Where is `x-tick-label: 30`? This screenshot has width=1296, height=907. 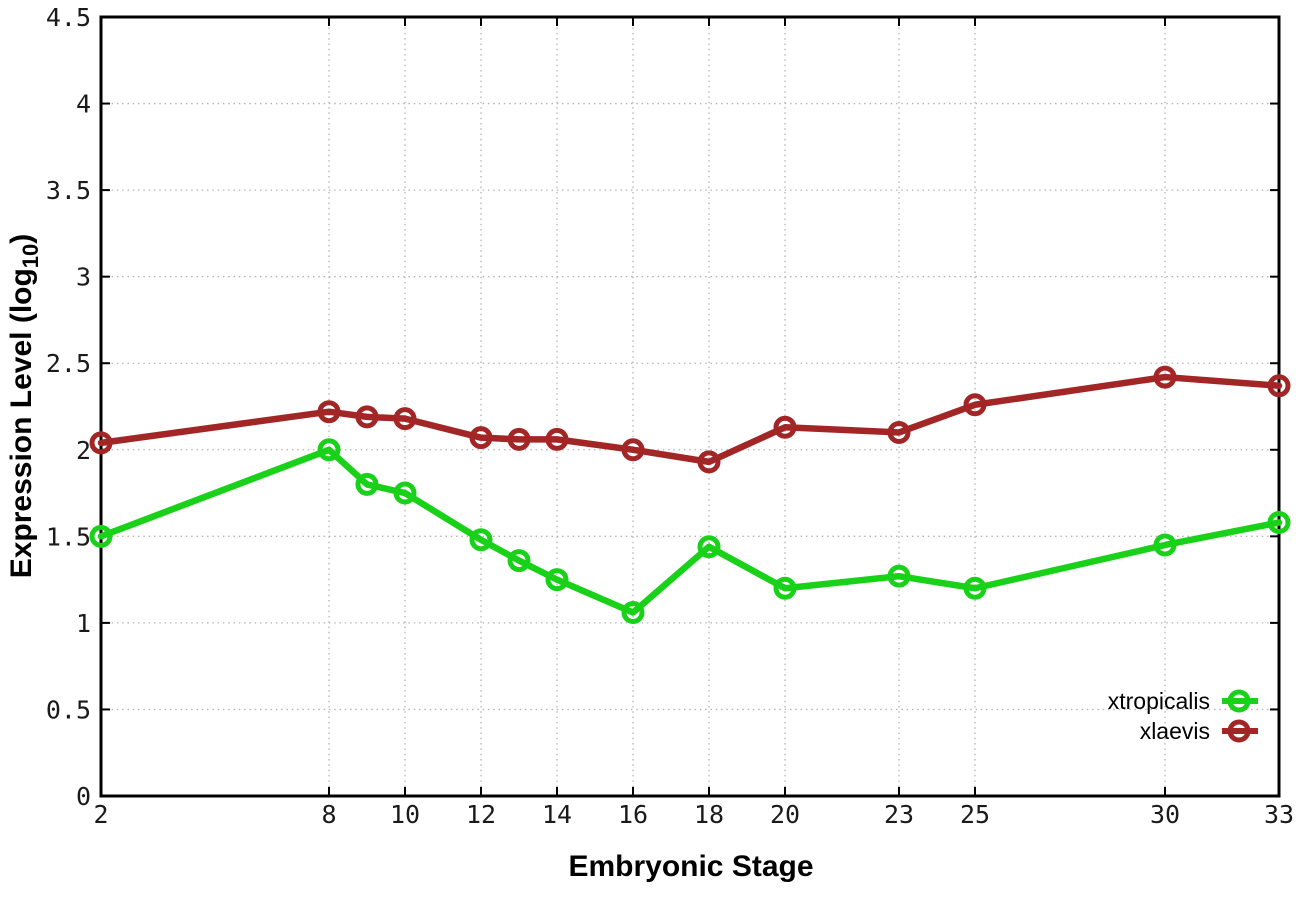 x-tick-label: 30 is located at coordinates (1165, 814).